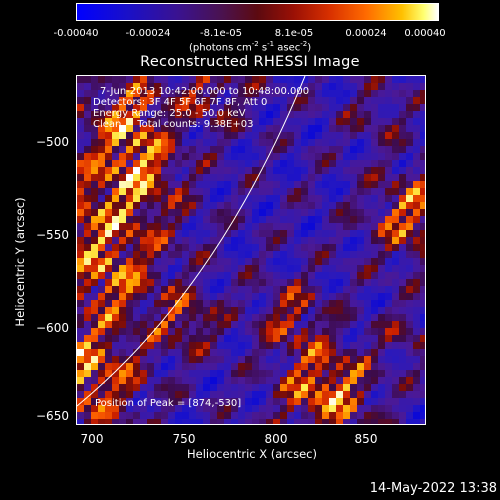 This screenshot has width=500, height=500. What do you see at coordinates (433, 488) in the screenshot?
I see `timestamp: 14-May-2022 13:38` at bounding box center [433, 488].